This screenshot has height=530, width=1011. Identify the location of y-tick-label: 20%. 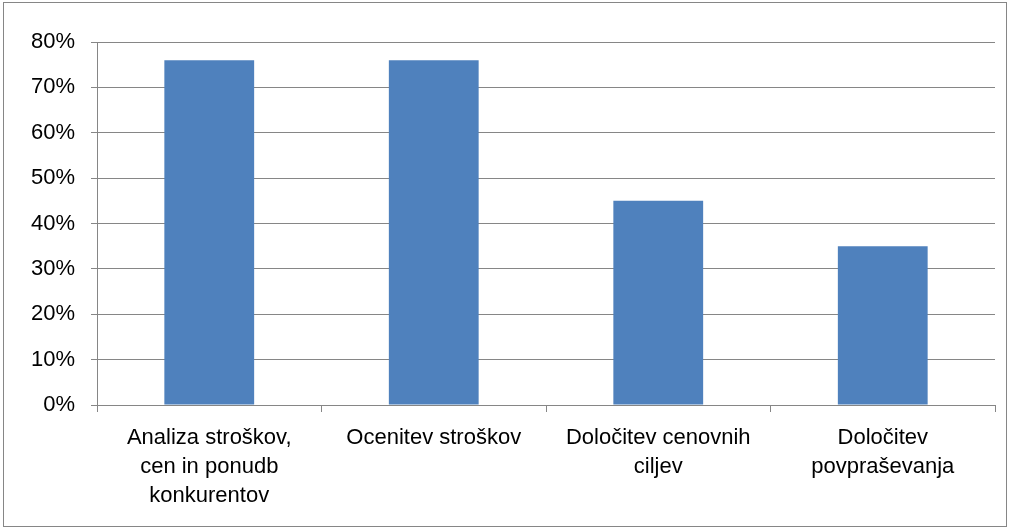
(52, 313).